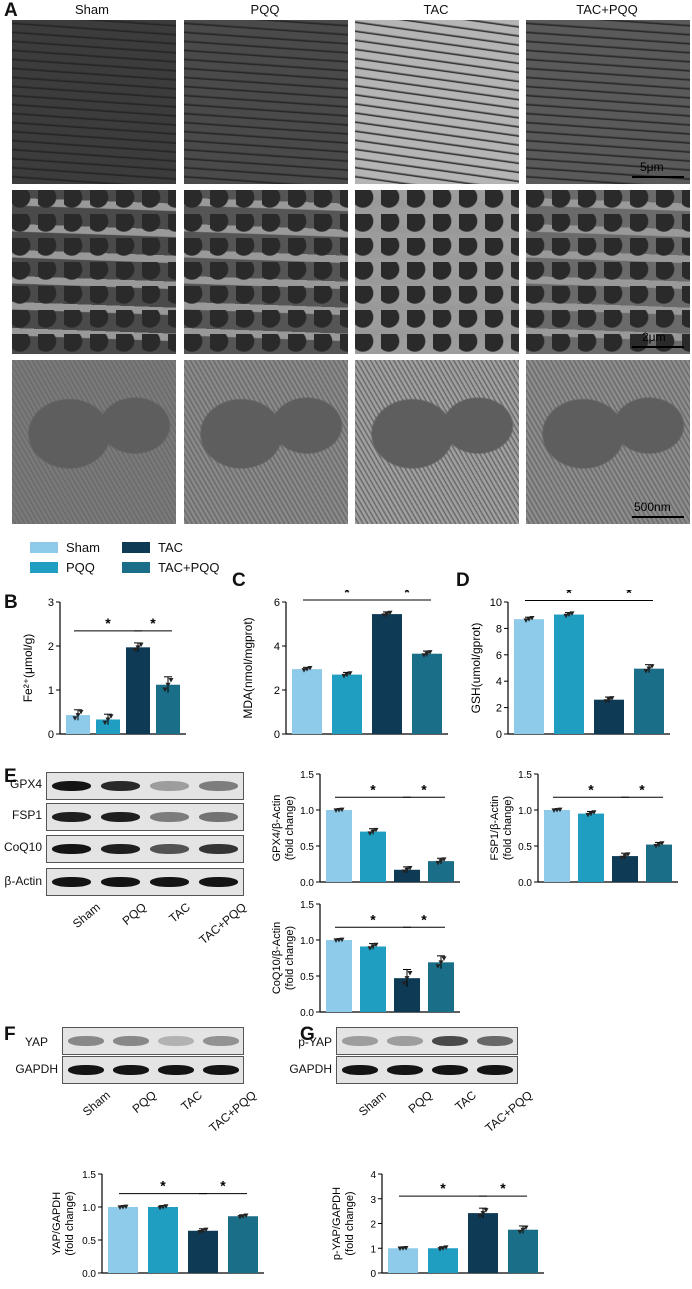  What do you see at coordinates (171, 547) in the screenshot?
I see `legend-label-tac: TAC` at bounding box center [171, 547].